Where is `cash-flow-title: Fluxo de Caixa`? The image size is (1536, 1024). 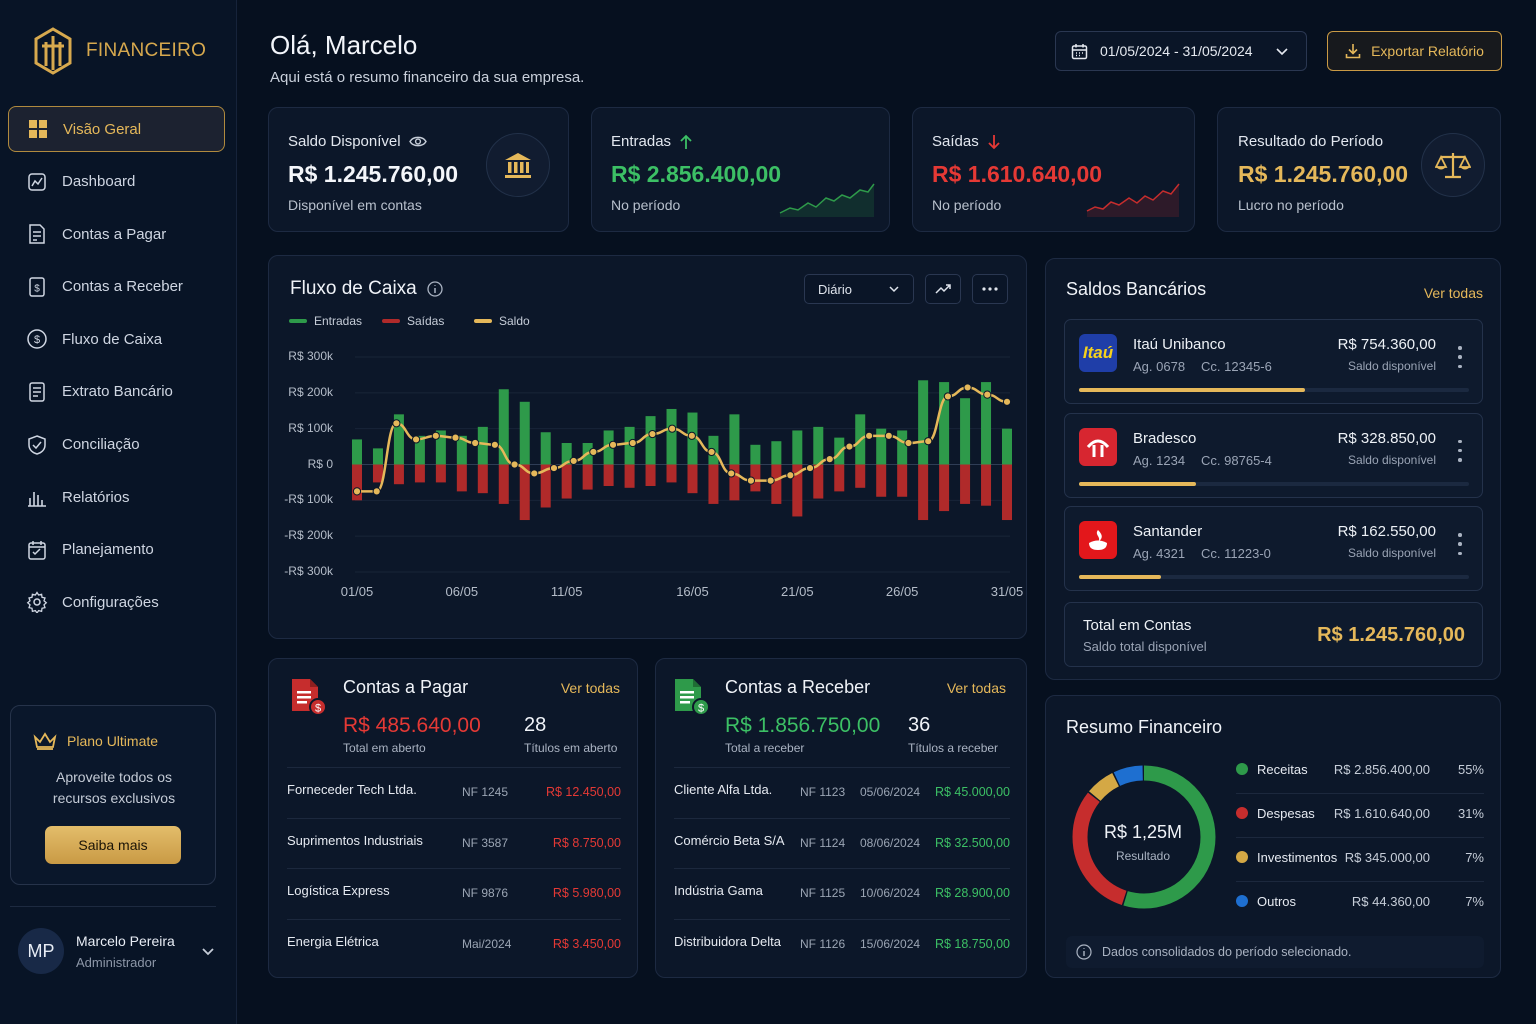 cash-flow-title: Fluxo de Caixa is located at coordinates (353, 288).